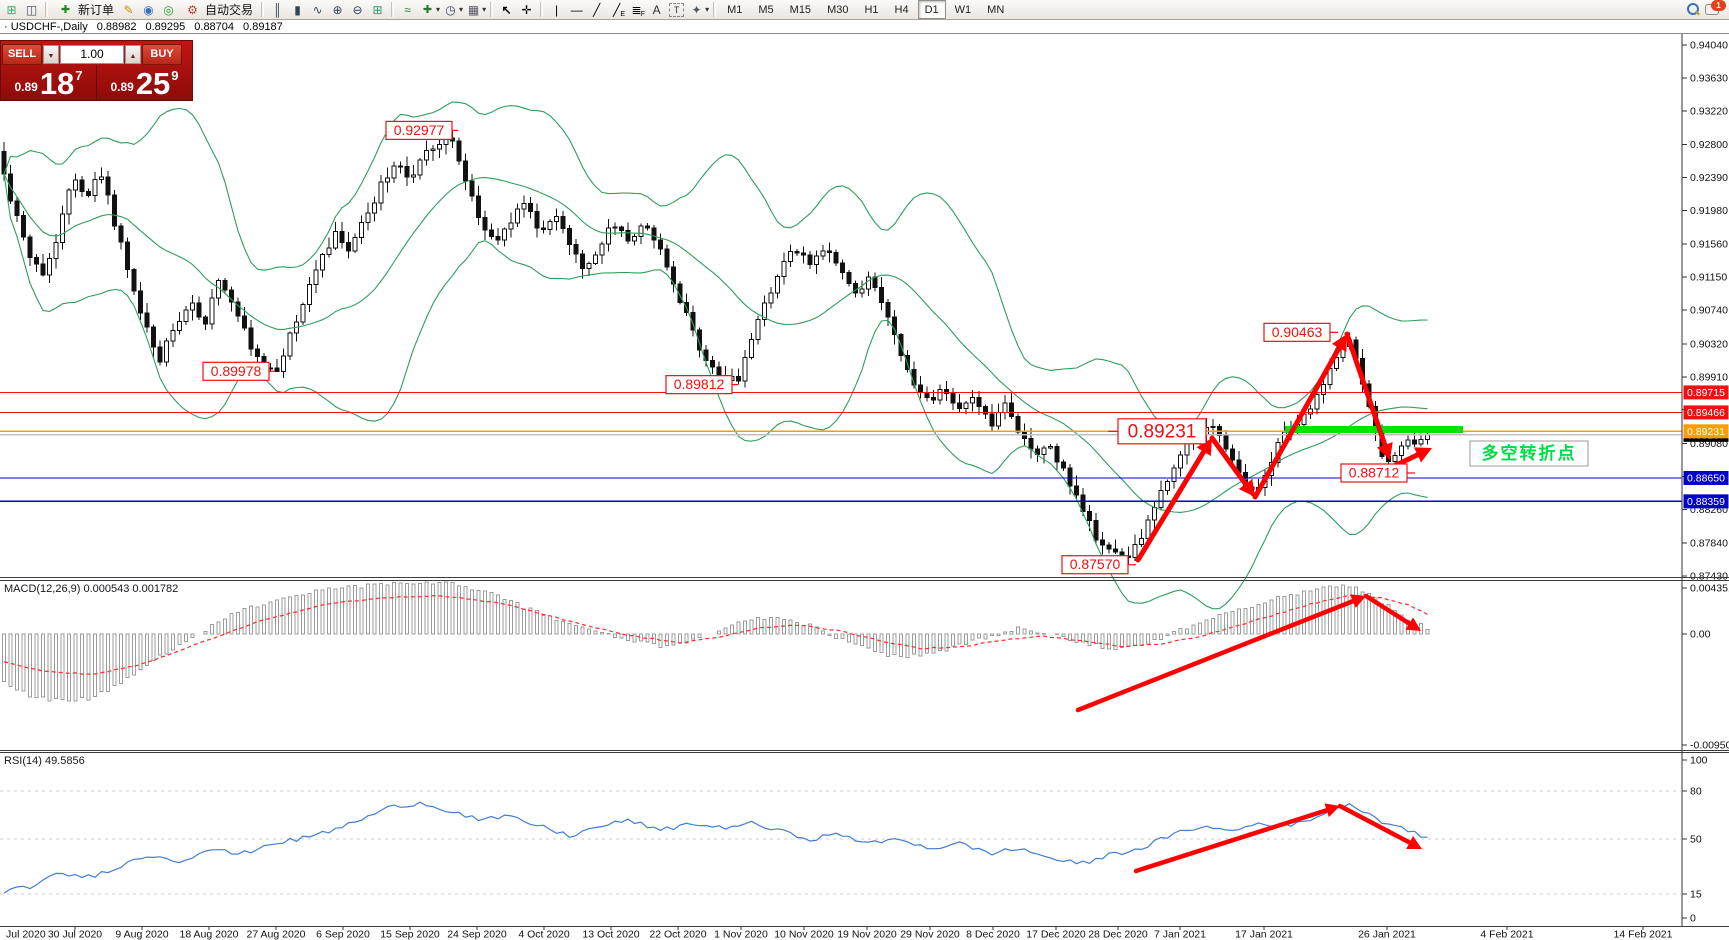  Describe the element at coordinates (1157, 431) in the screenshot. I see `price-callout-0.89231: 0.89231` at that location.